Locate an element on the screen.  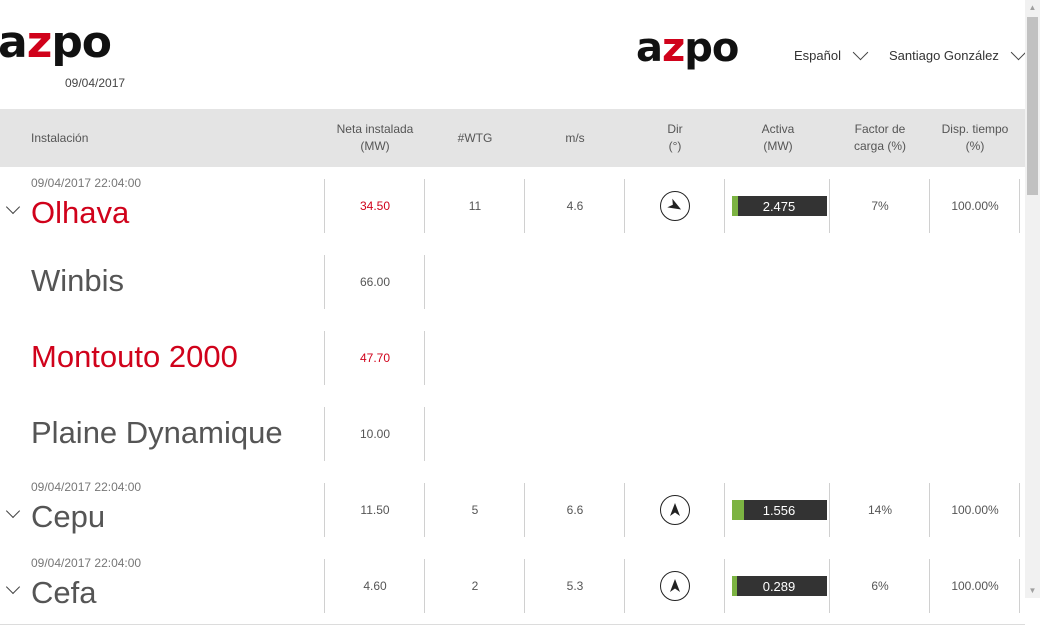
azpo-logo: azpo is located at coordinates (56, 42).